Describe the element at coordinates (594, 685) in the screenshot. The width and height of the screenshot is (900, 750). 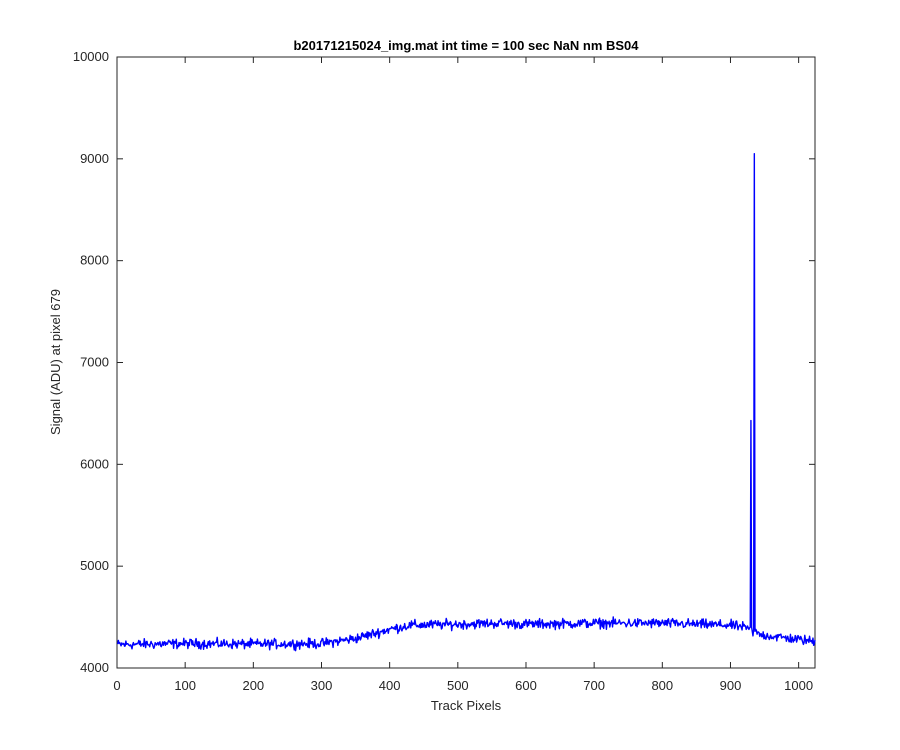
I see `x-tick-label: 700` at that location.